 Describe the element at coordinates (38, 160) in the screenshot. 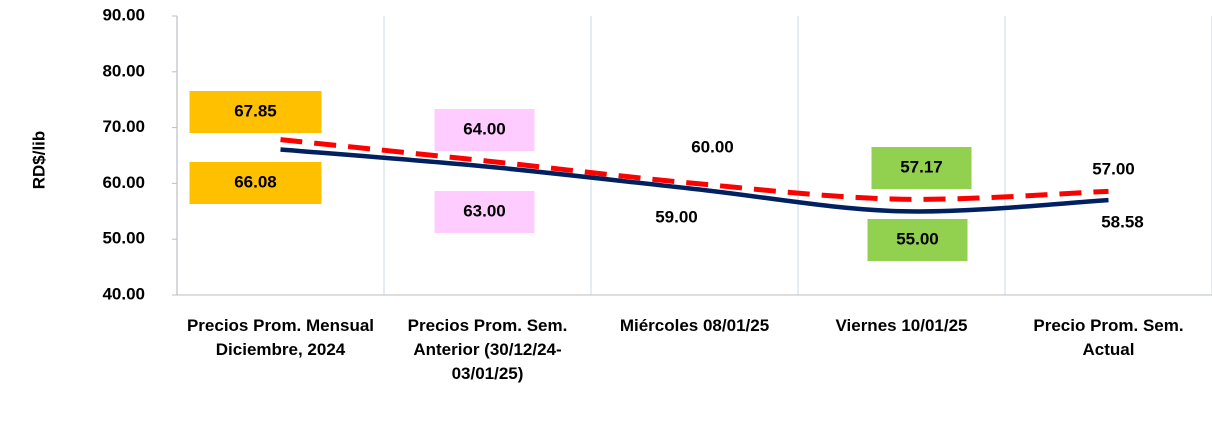

I see `y-axis-label: RD$/lib` at that location.